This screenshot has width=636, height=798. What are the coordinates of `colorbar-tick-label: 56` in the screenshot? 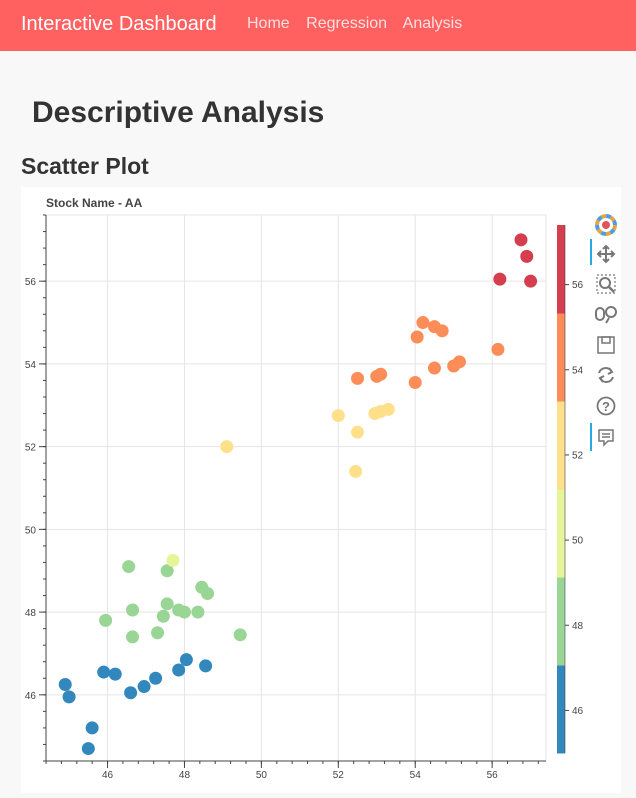 It's located at (578, 285).